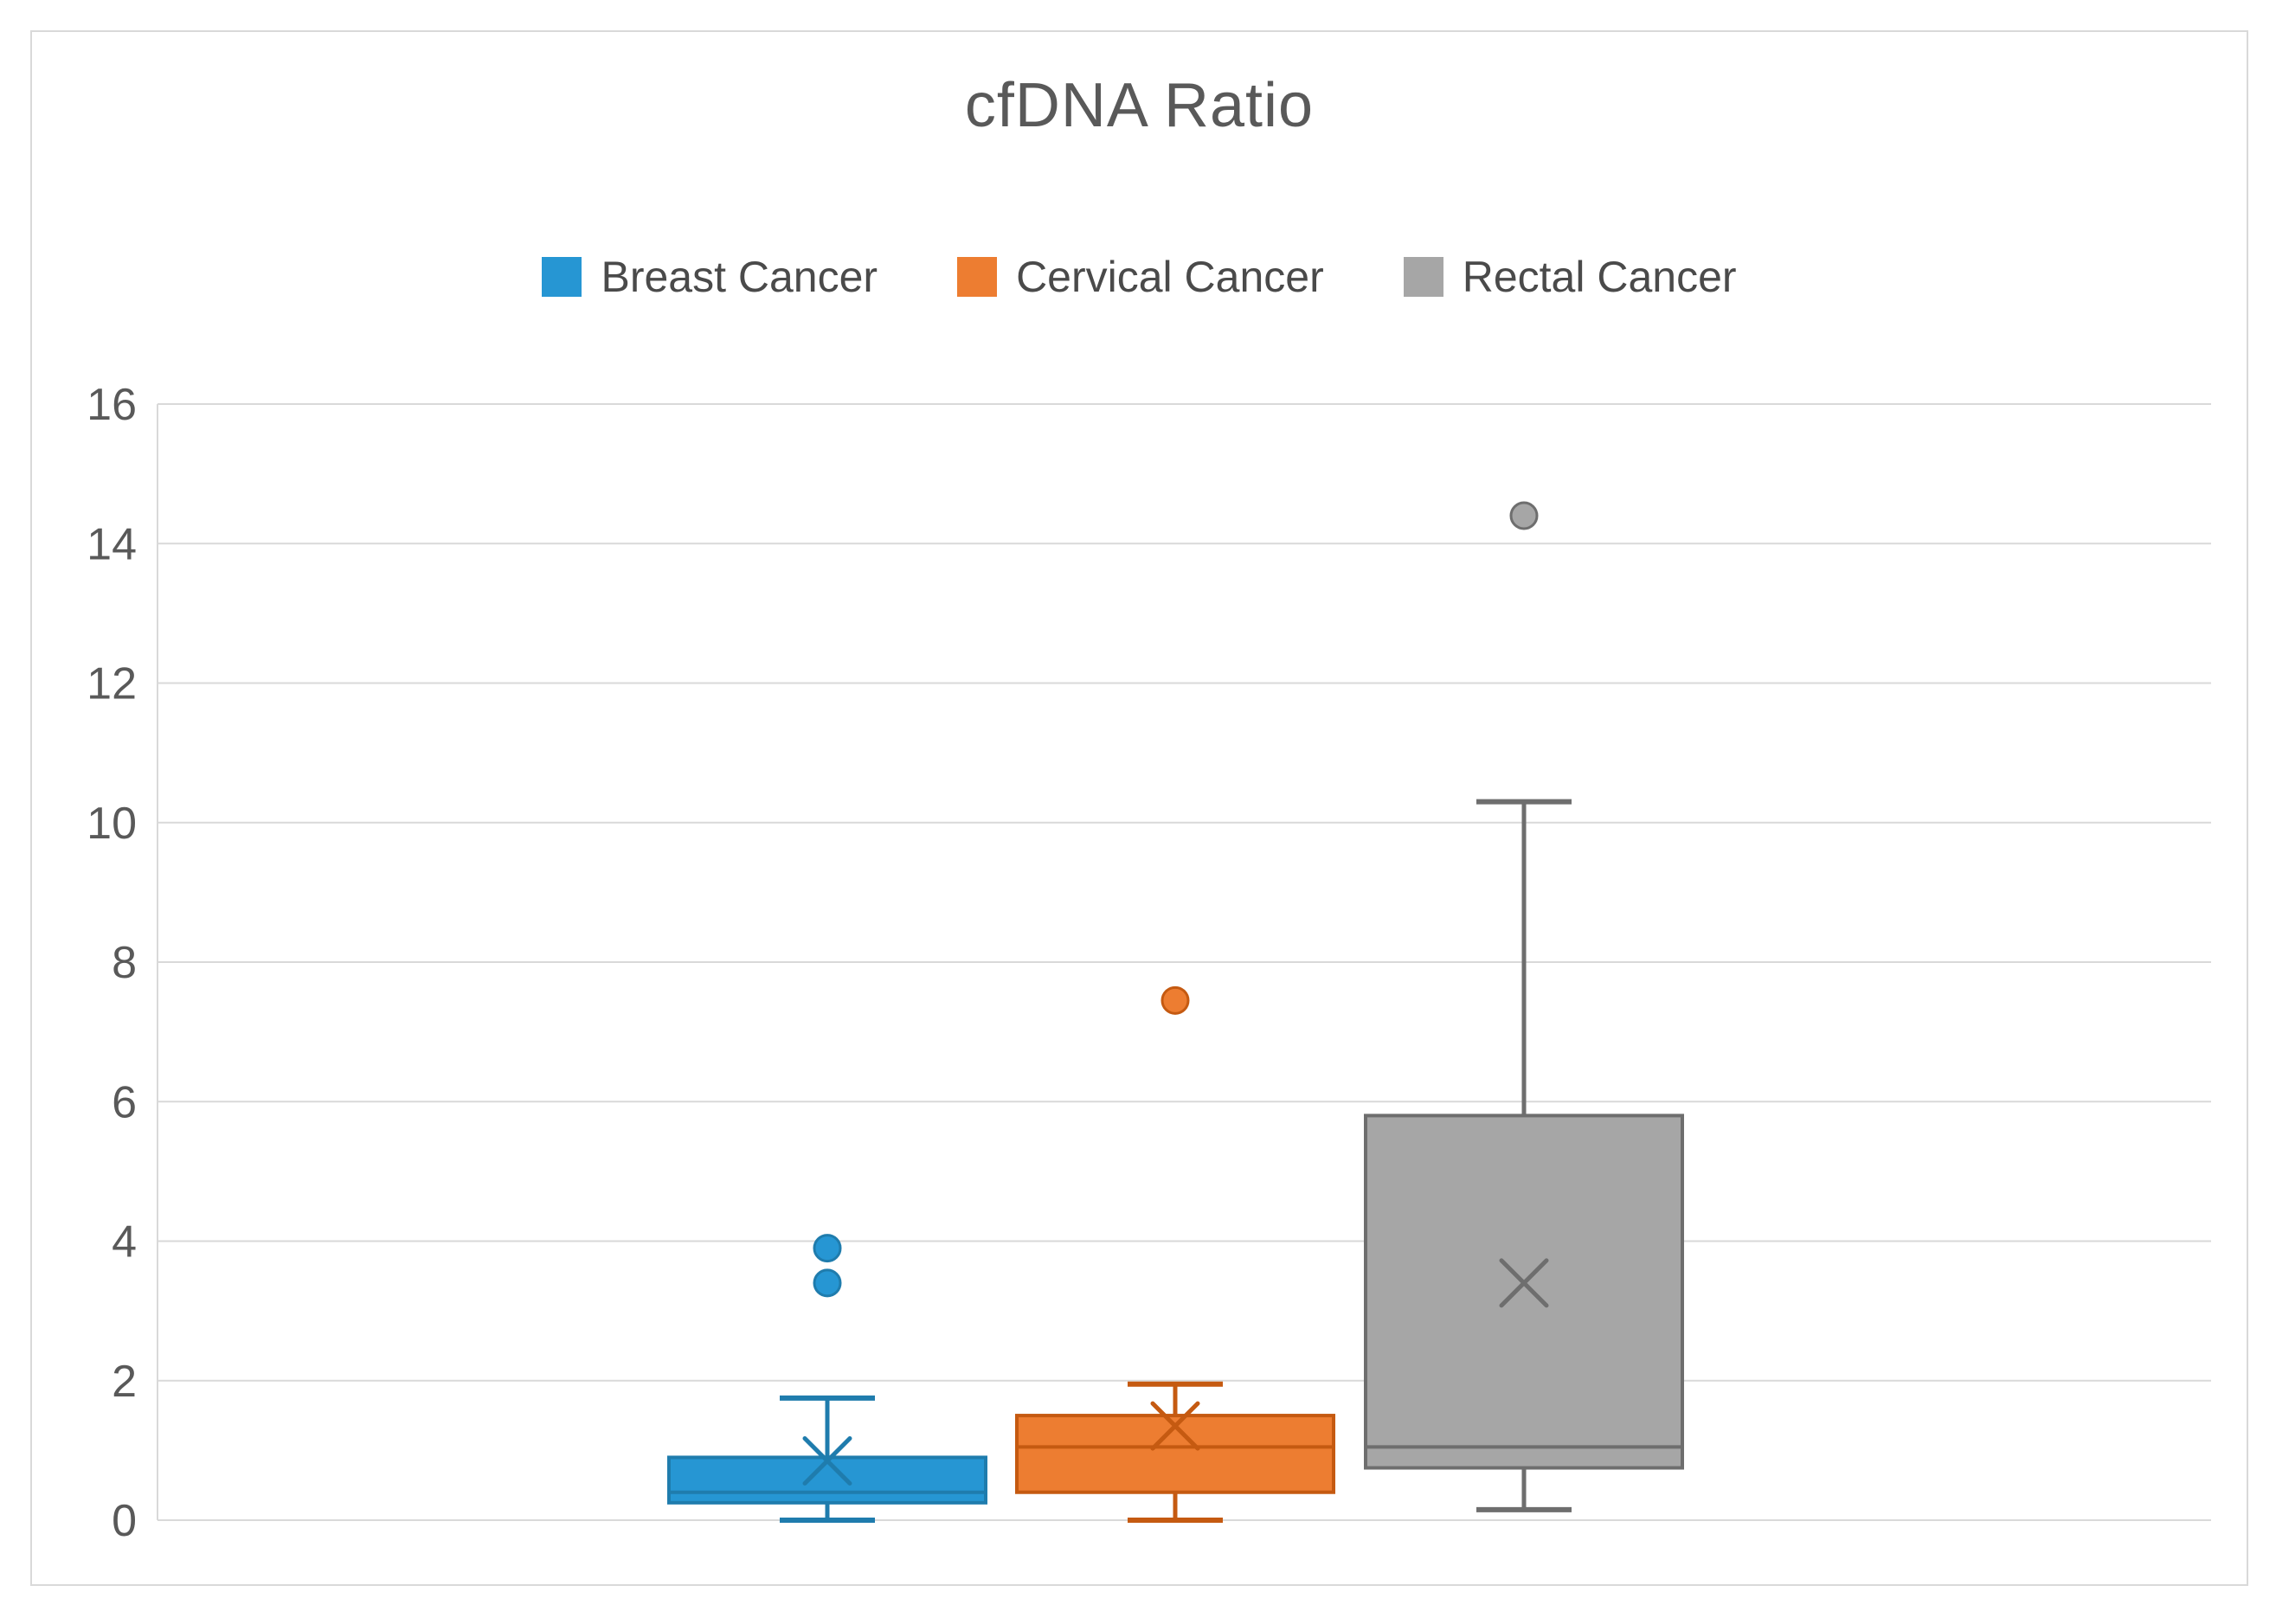  I want to click on y-axis-tick-label: 12, so click(112, 684).